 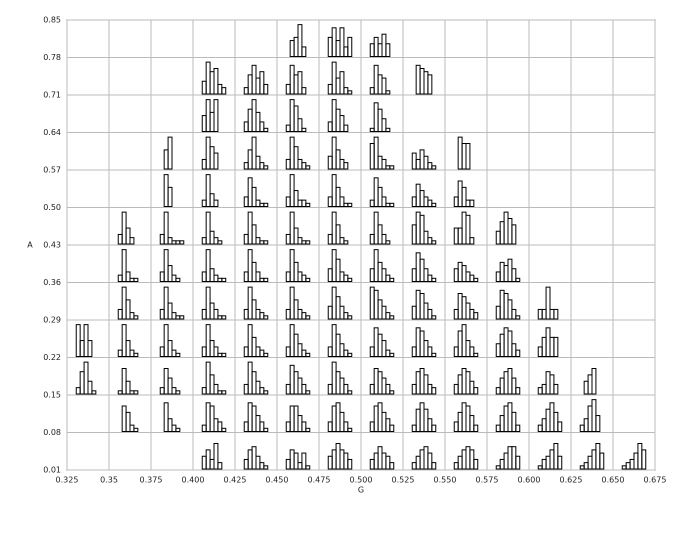 What do you see at coordinates (319, 480) in the screenshot?
I see `x-tick-label: 0.475` at bounding box center [319, 480].